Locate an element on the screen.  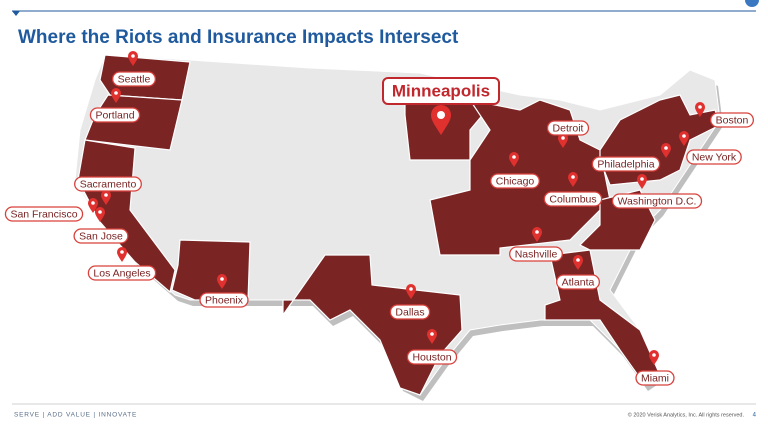
city-label: Boston is located at coordinates (732, 120).